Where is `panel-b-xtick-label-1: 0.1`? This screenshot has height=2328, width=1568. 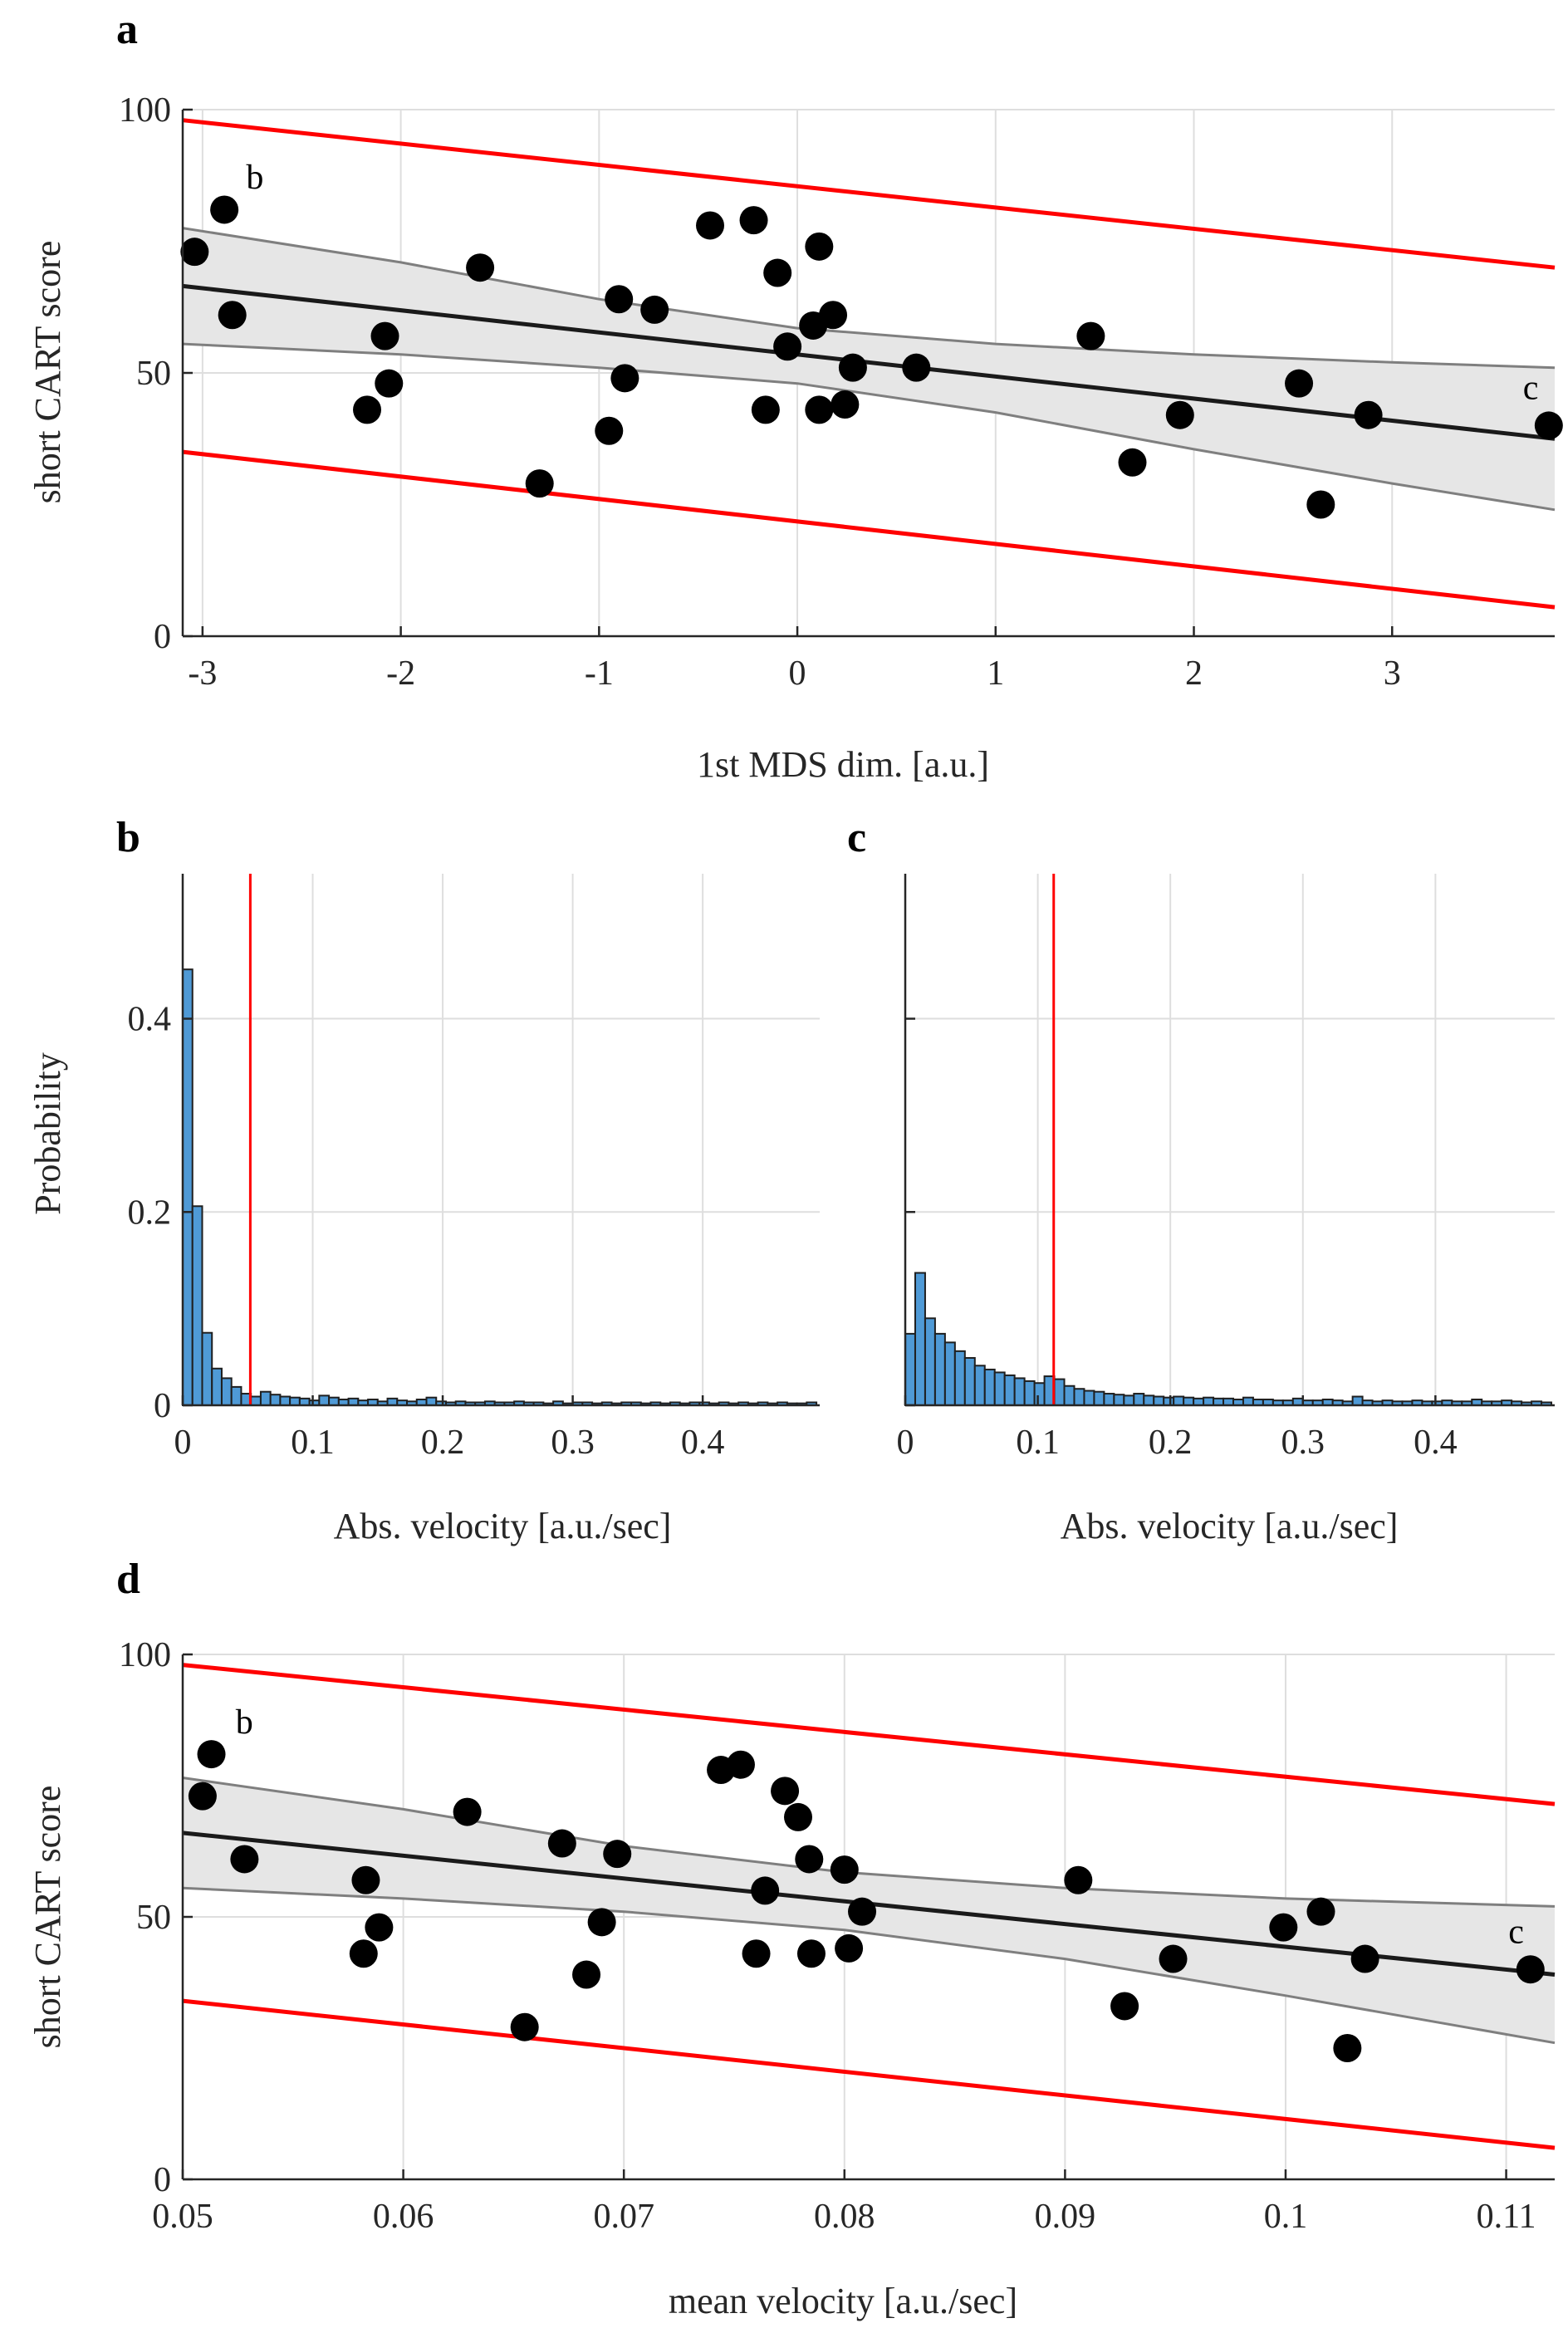
panel-b-xtick-label-1: 0.1 is located at coordinates (313, 1443).